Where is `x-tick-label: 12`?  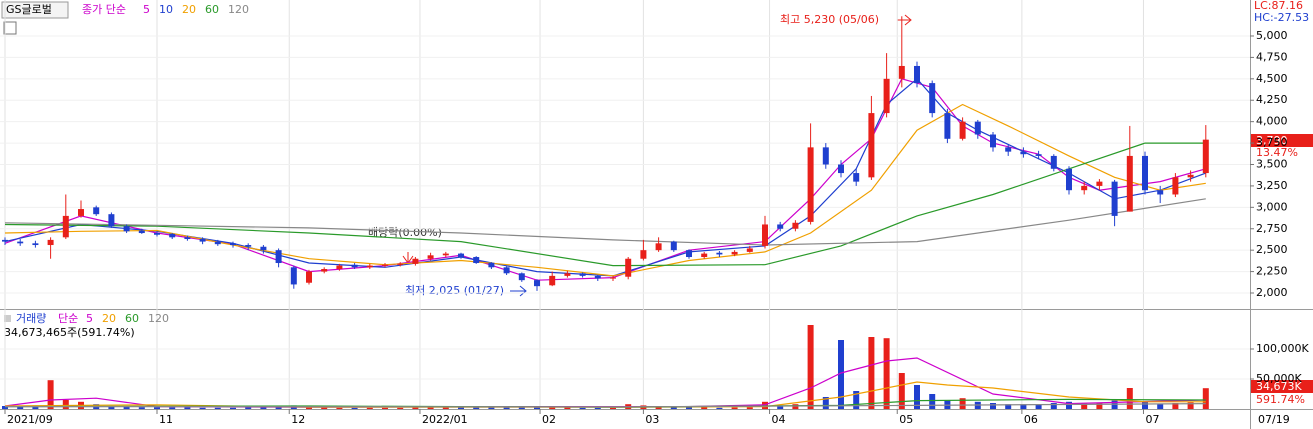 x-tick-label: 12 is located at coordinates (298, 419).